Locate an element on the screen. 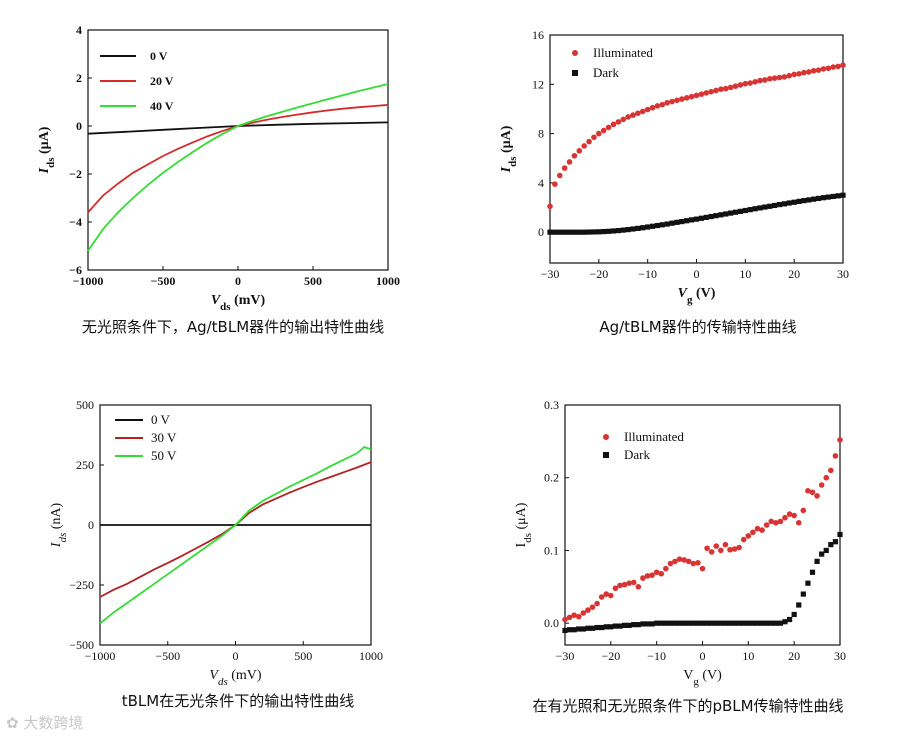 The image size is (907, 741). y-tick-label: 12 is located at coordinates (538, 84).